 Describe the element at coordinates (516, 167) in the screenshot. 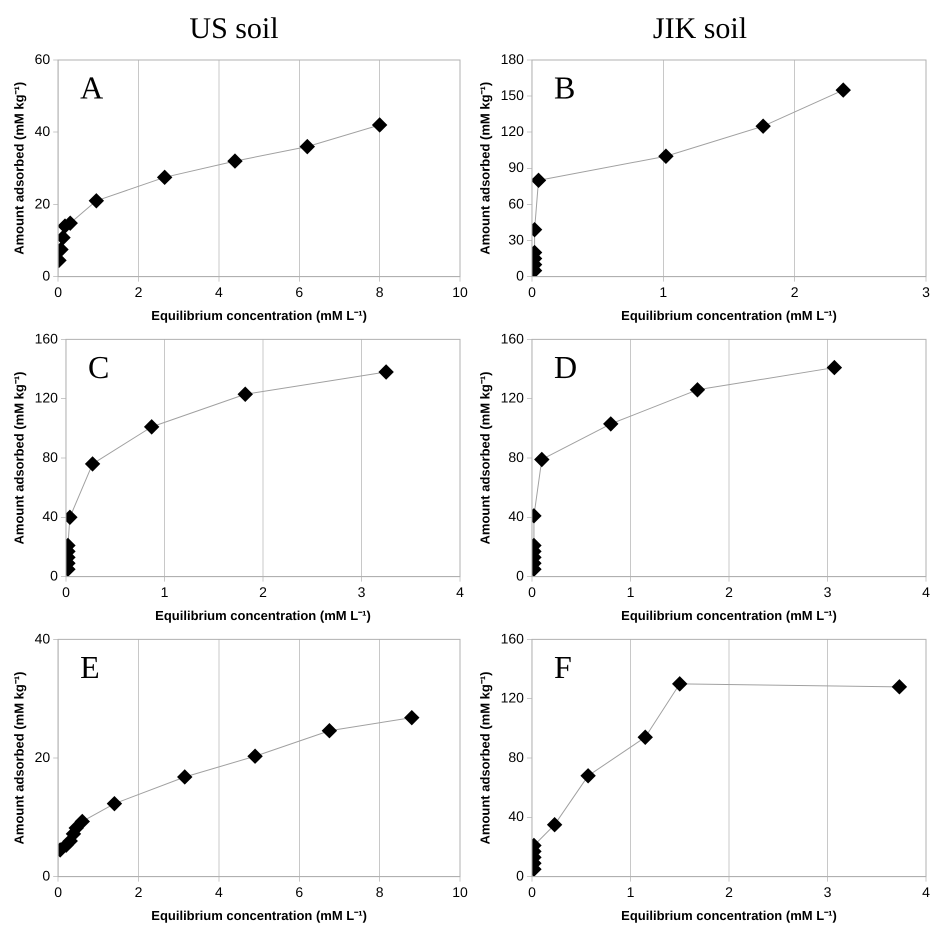

I see `y-tick-label: 90` at that location.